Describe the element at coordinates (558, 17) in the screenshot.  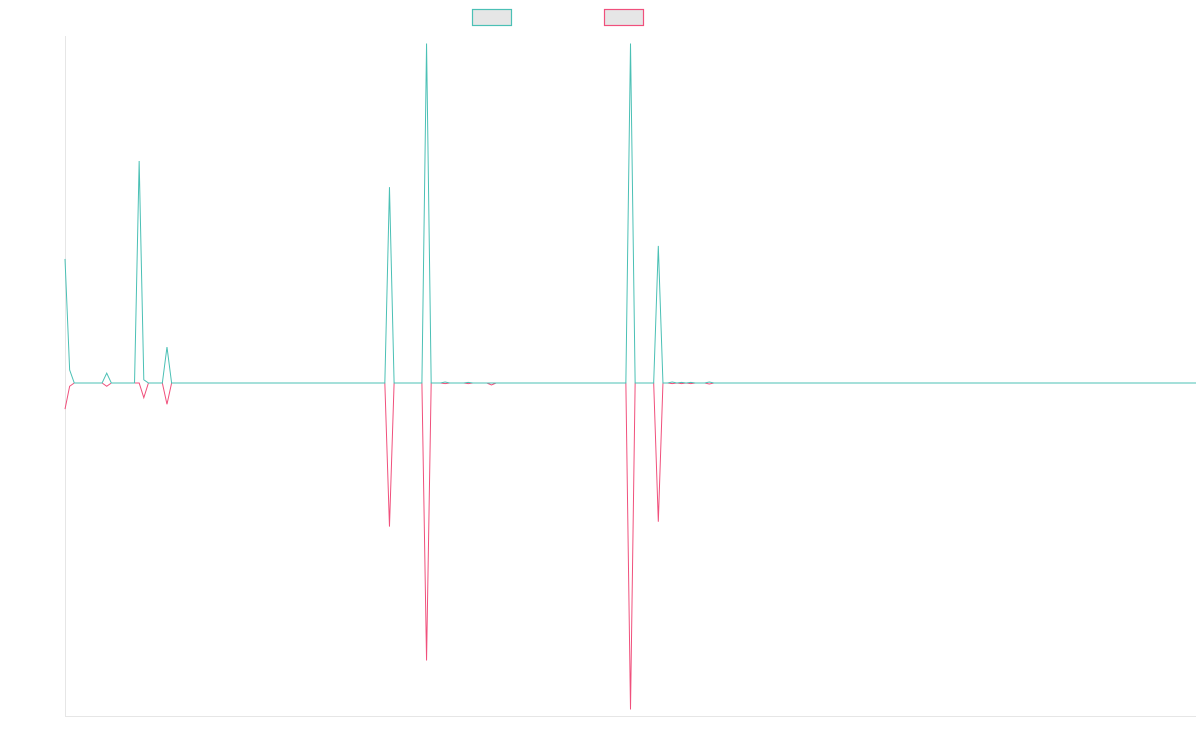
I see `legend` at that location.